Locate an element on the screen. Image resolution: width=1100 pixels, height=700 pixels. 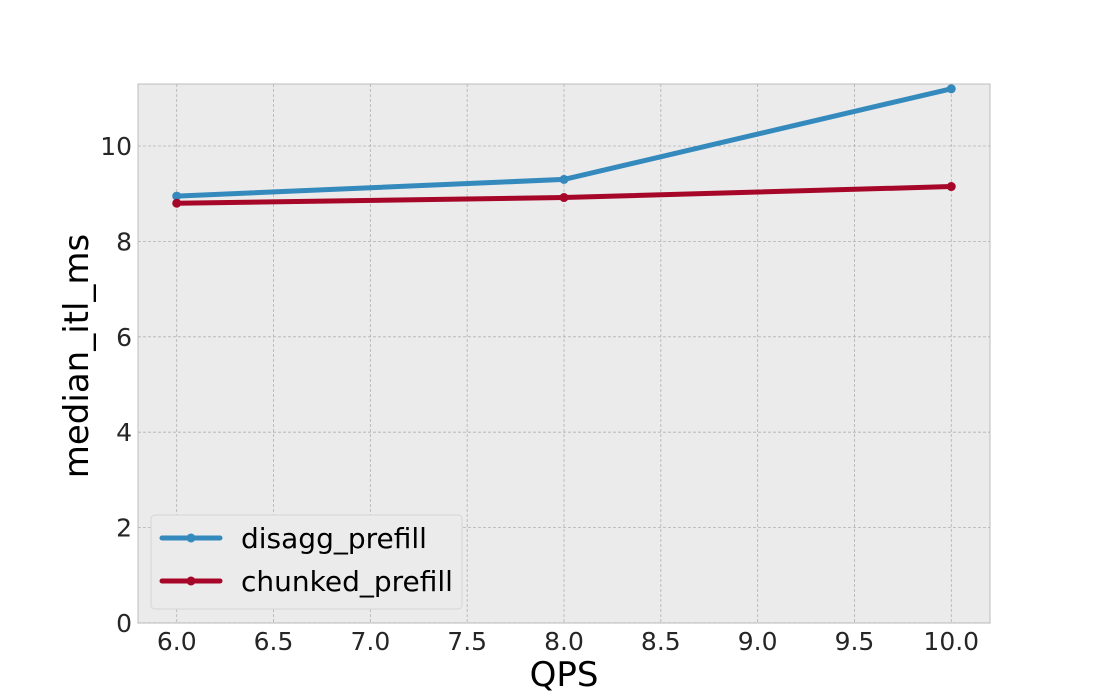
legend-marker-chunked_prefill is located at coordinates (191, 581).